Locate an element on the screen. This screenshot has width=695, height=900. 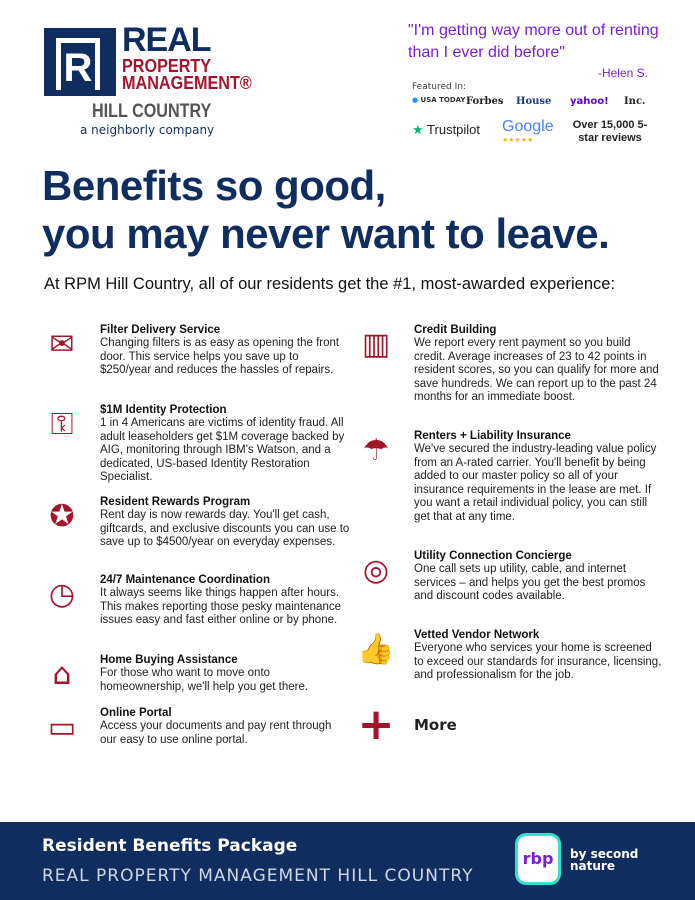
logo-hill-country: HILL COUNTRY is located at coordinates (152, 111).